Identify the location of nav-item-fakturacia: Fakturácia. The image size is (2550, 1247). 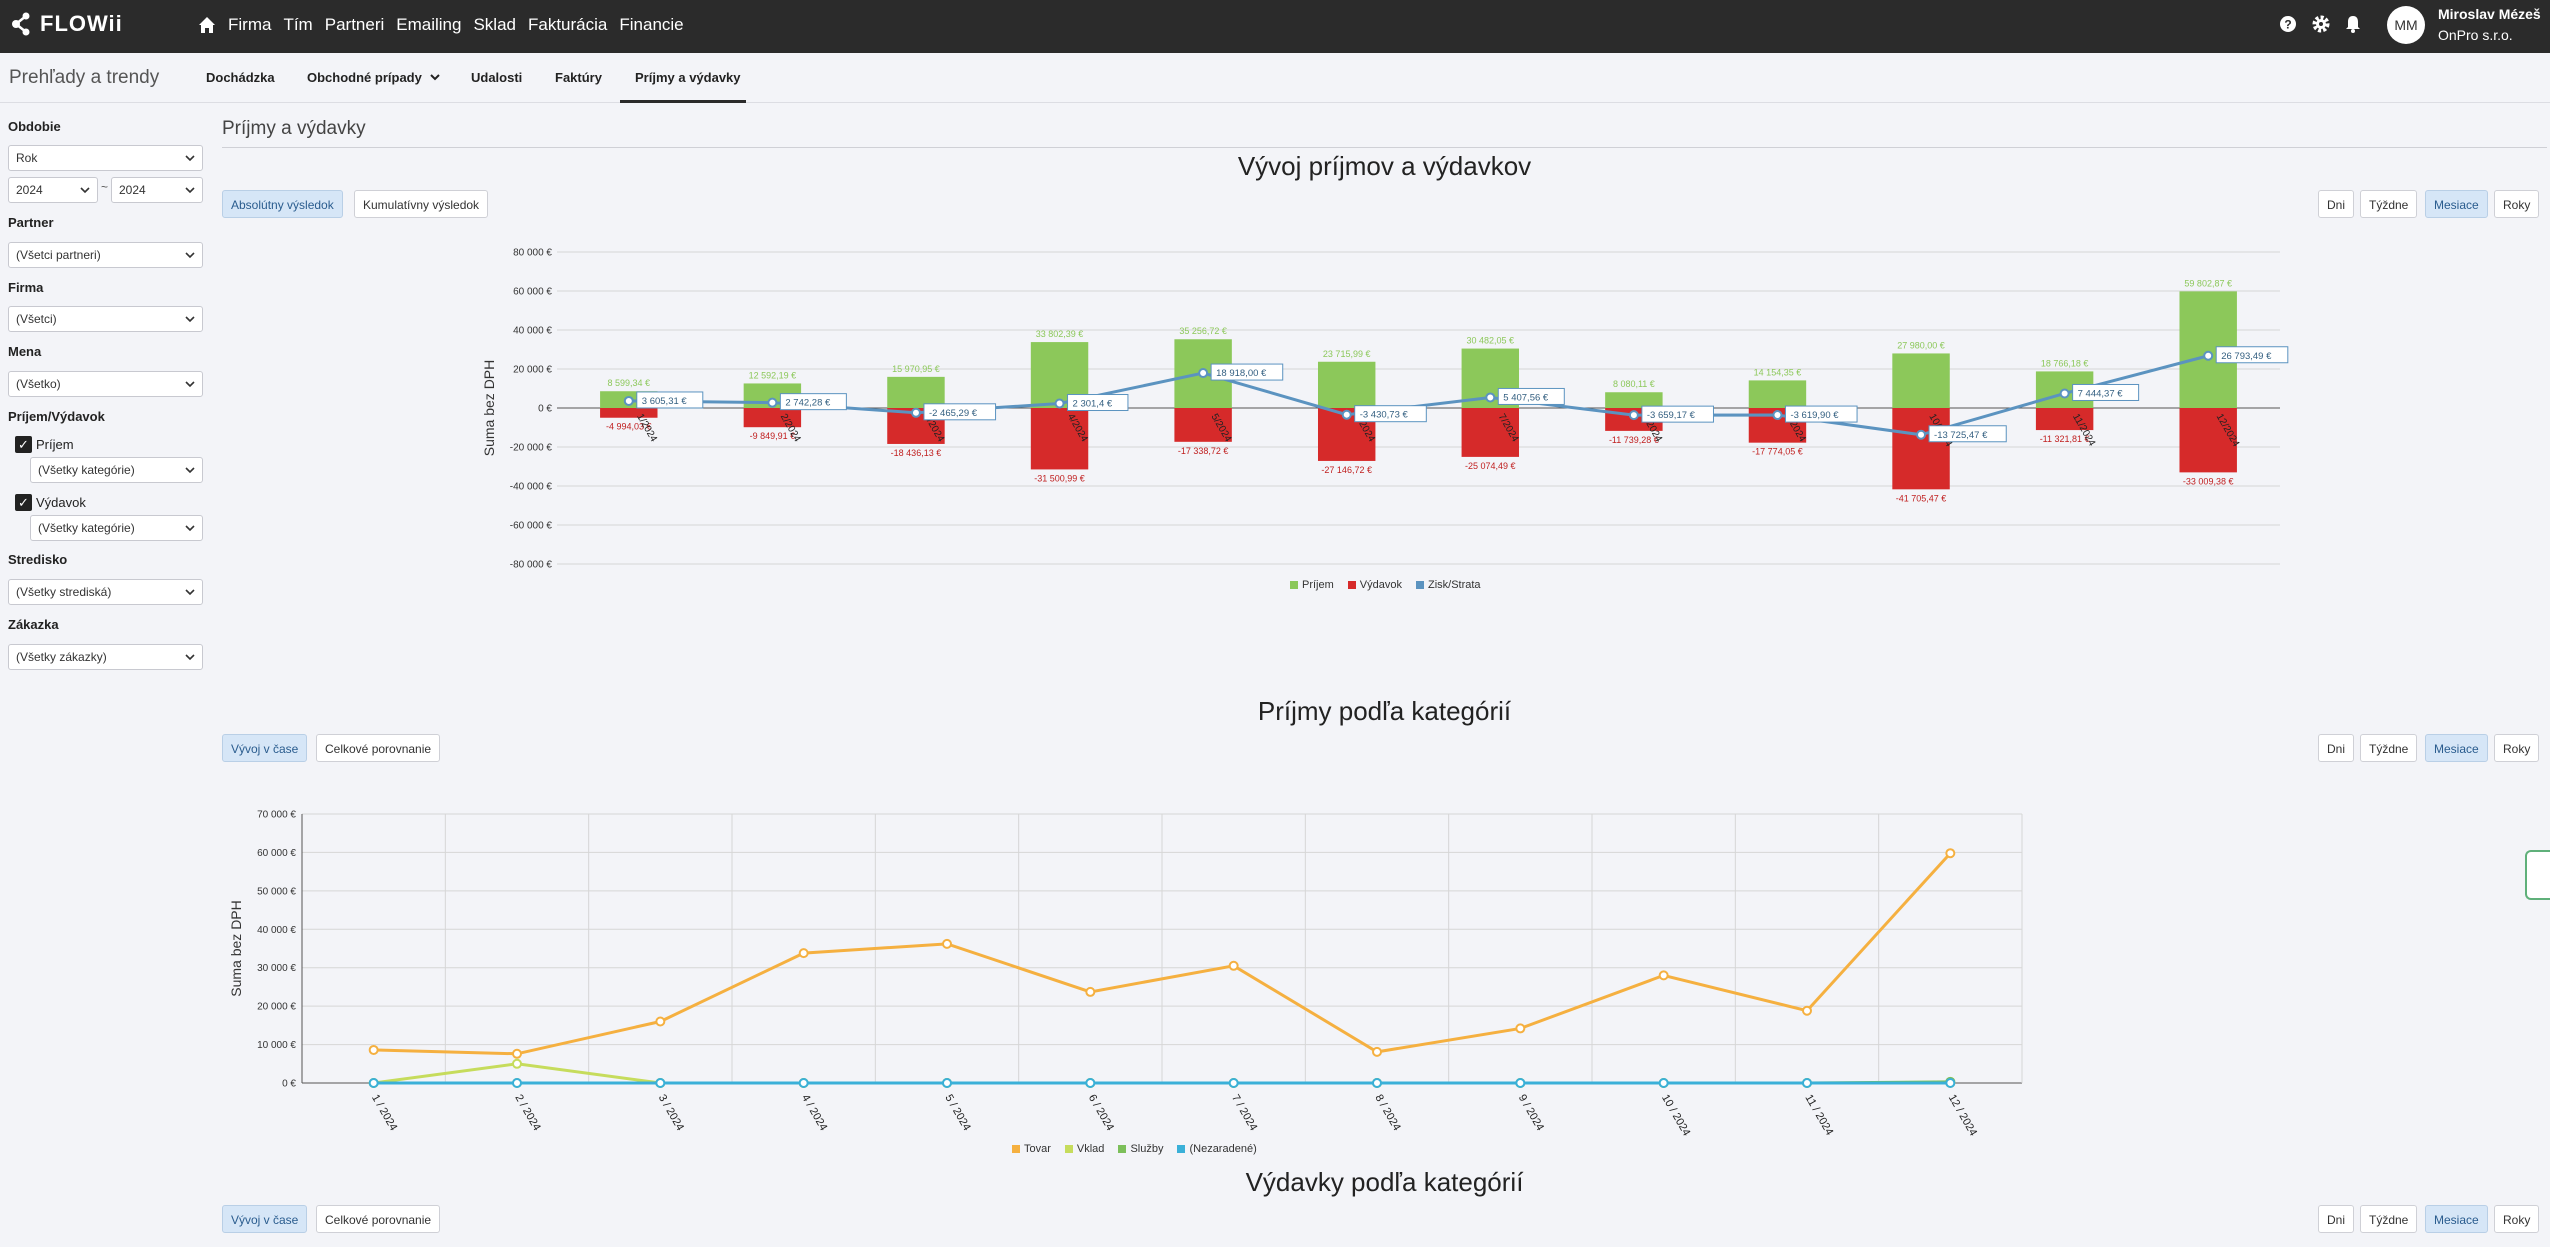
(568, 24).